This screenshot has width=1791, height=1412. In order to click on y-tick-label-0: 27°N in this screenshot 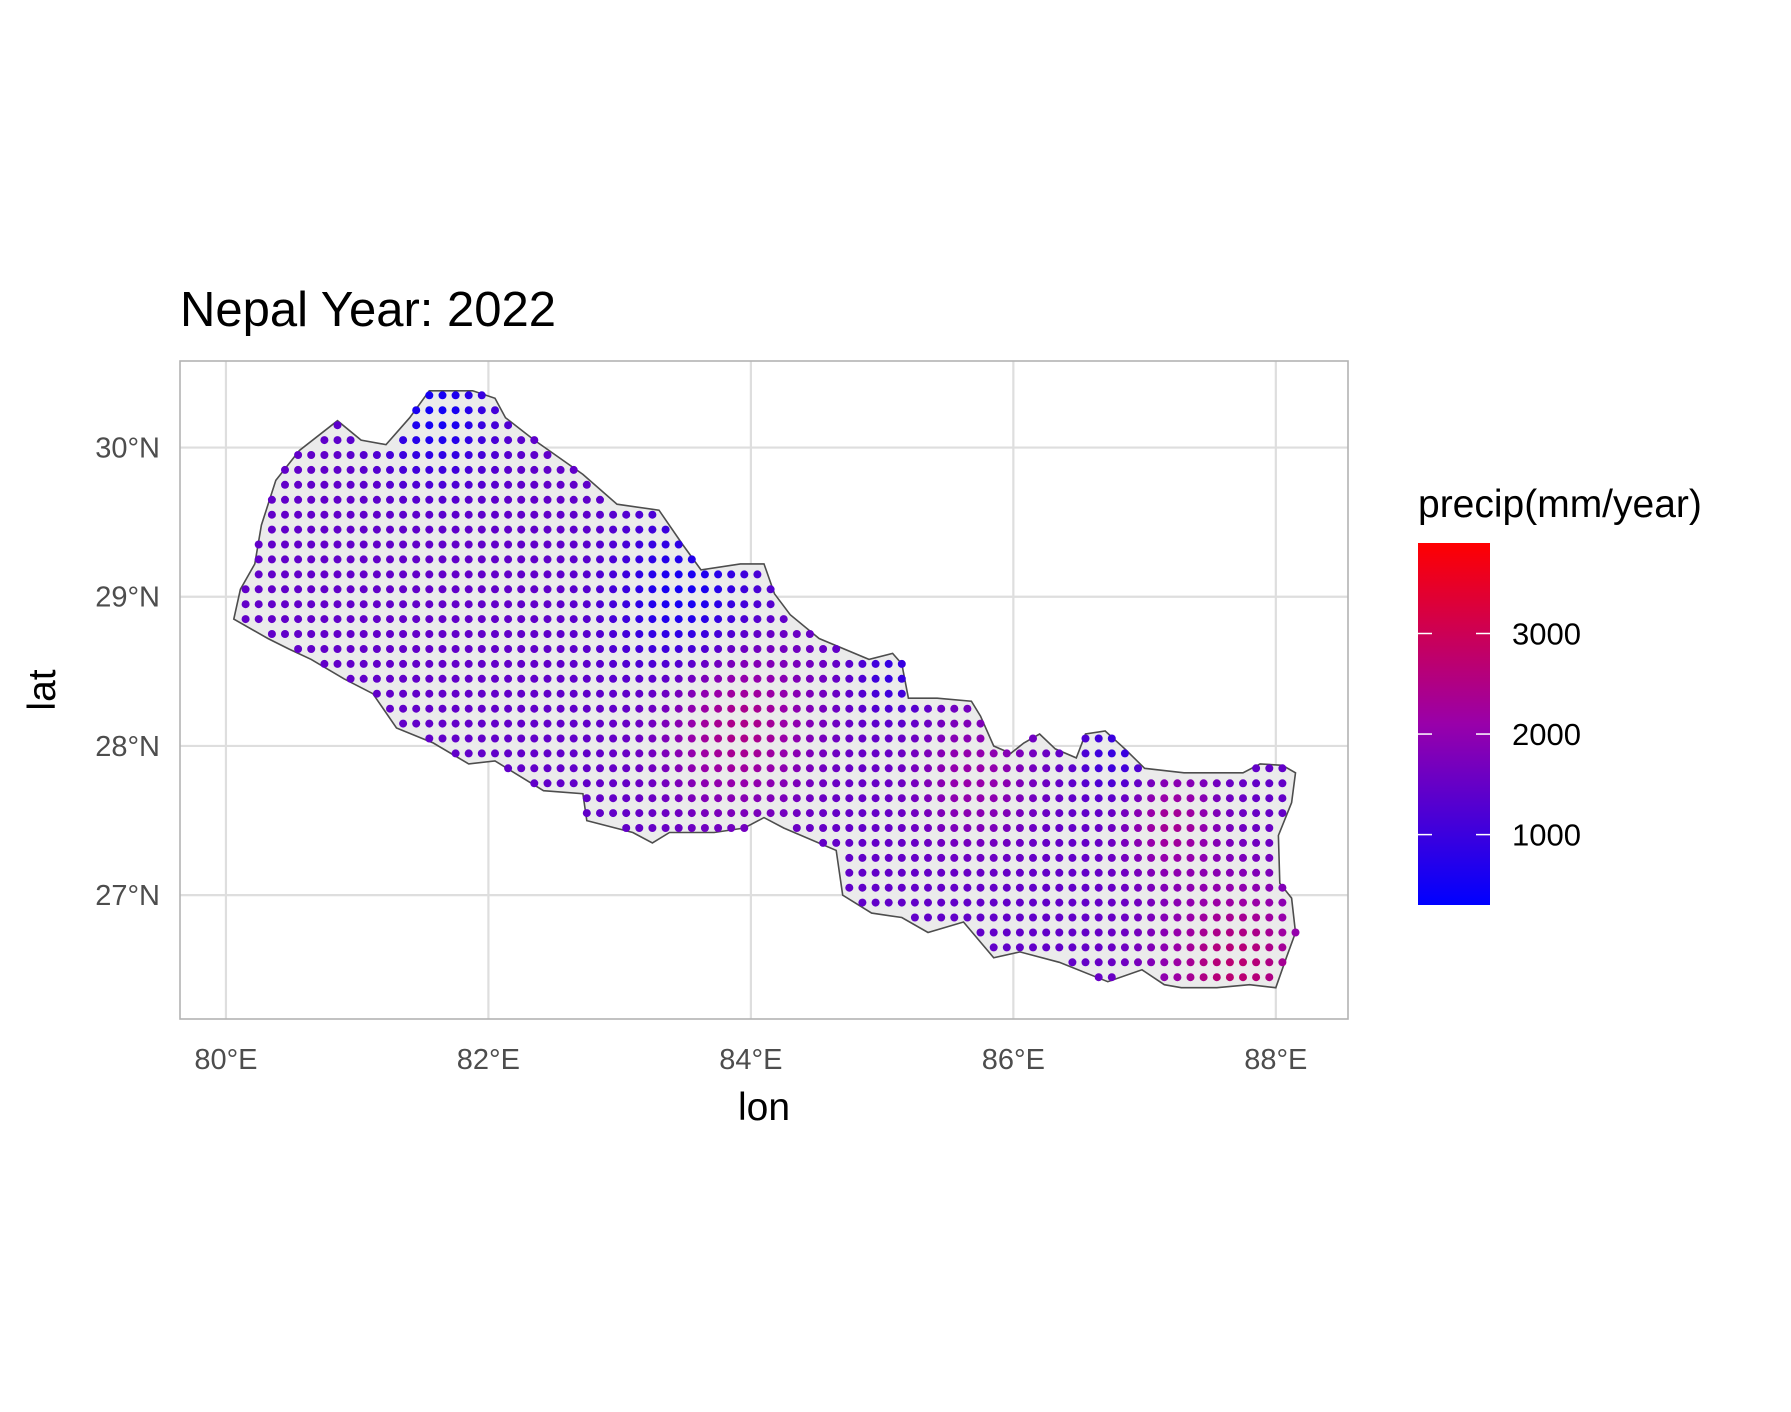, I will do `click(127, 896)`.